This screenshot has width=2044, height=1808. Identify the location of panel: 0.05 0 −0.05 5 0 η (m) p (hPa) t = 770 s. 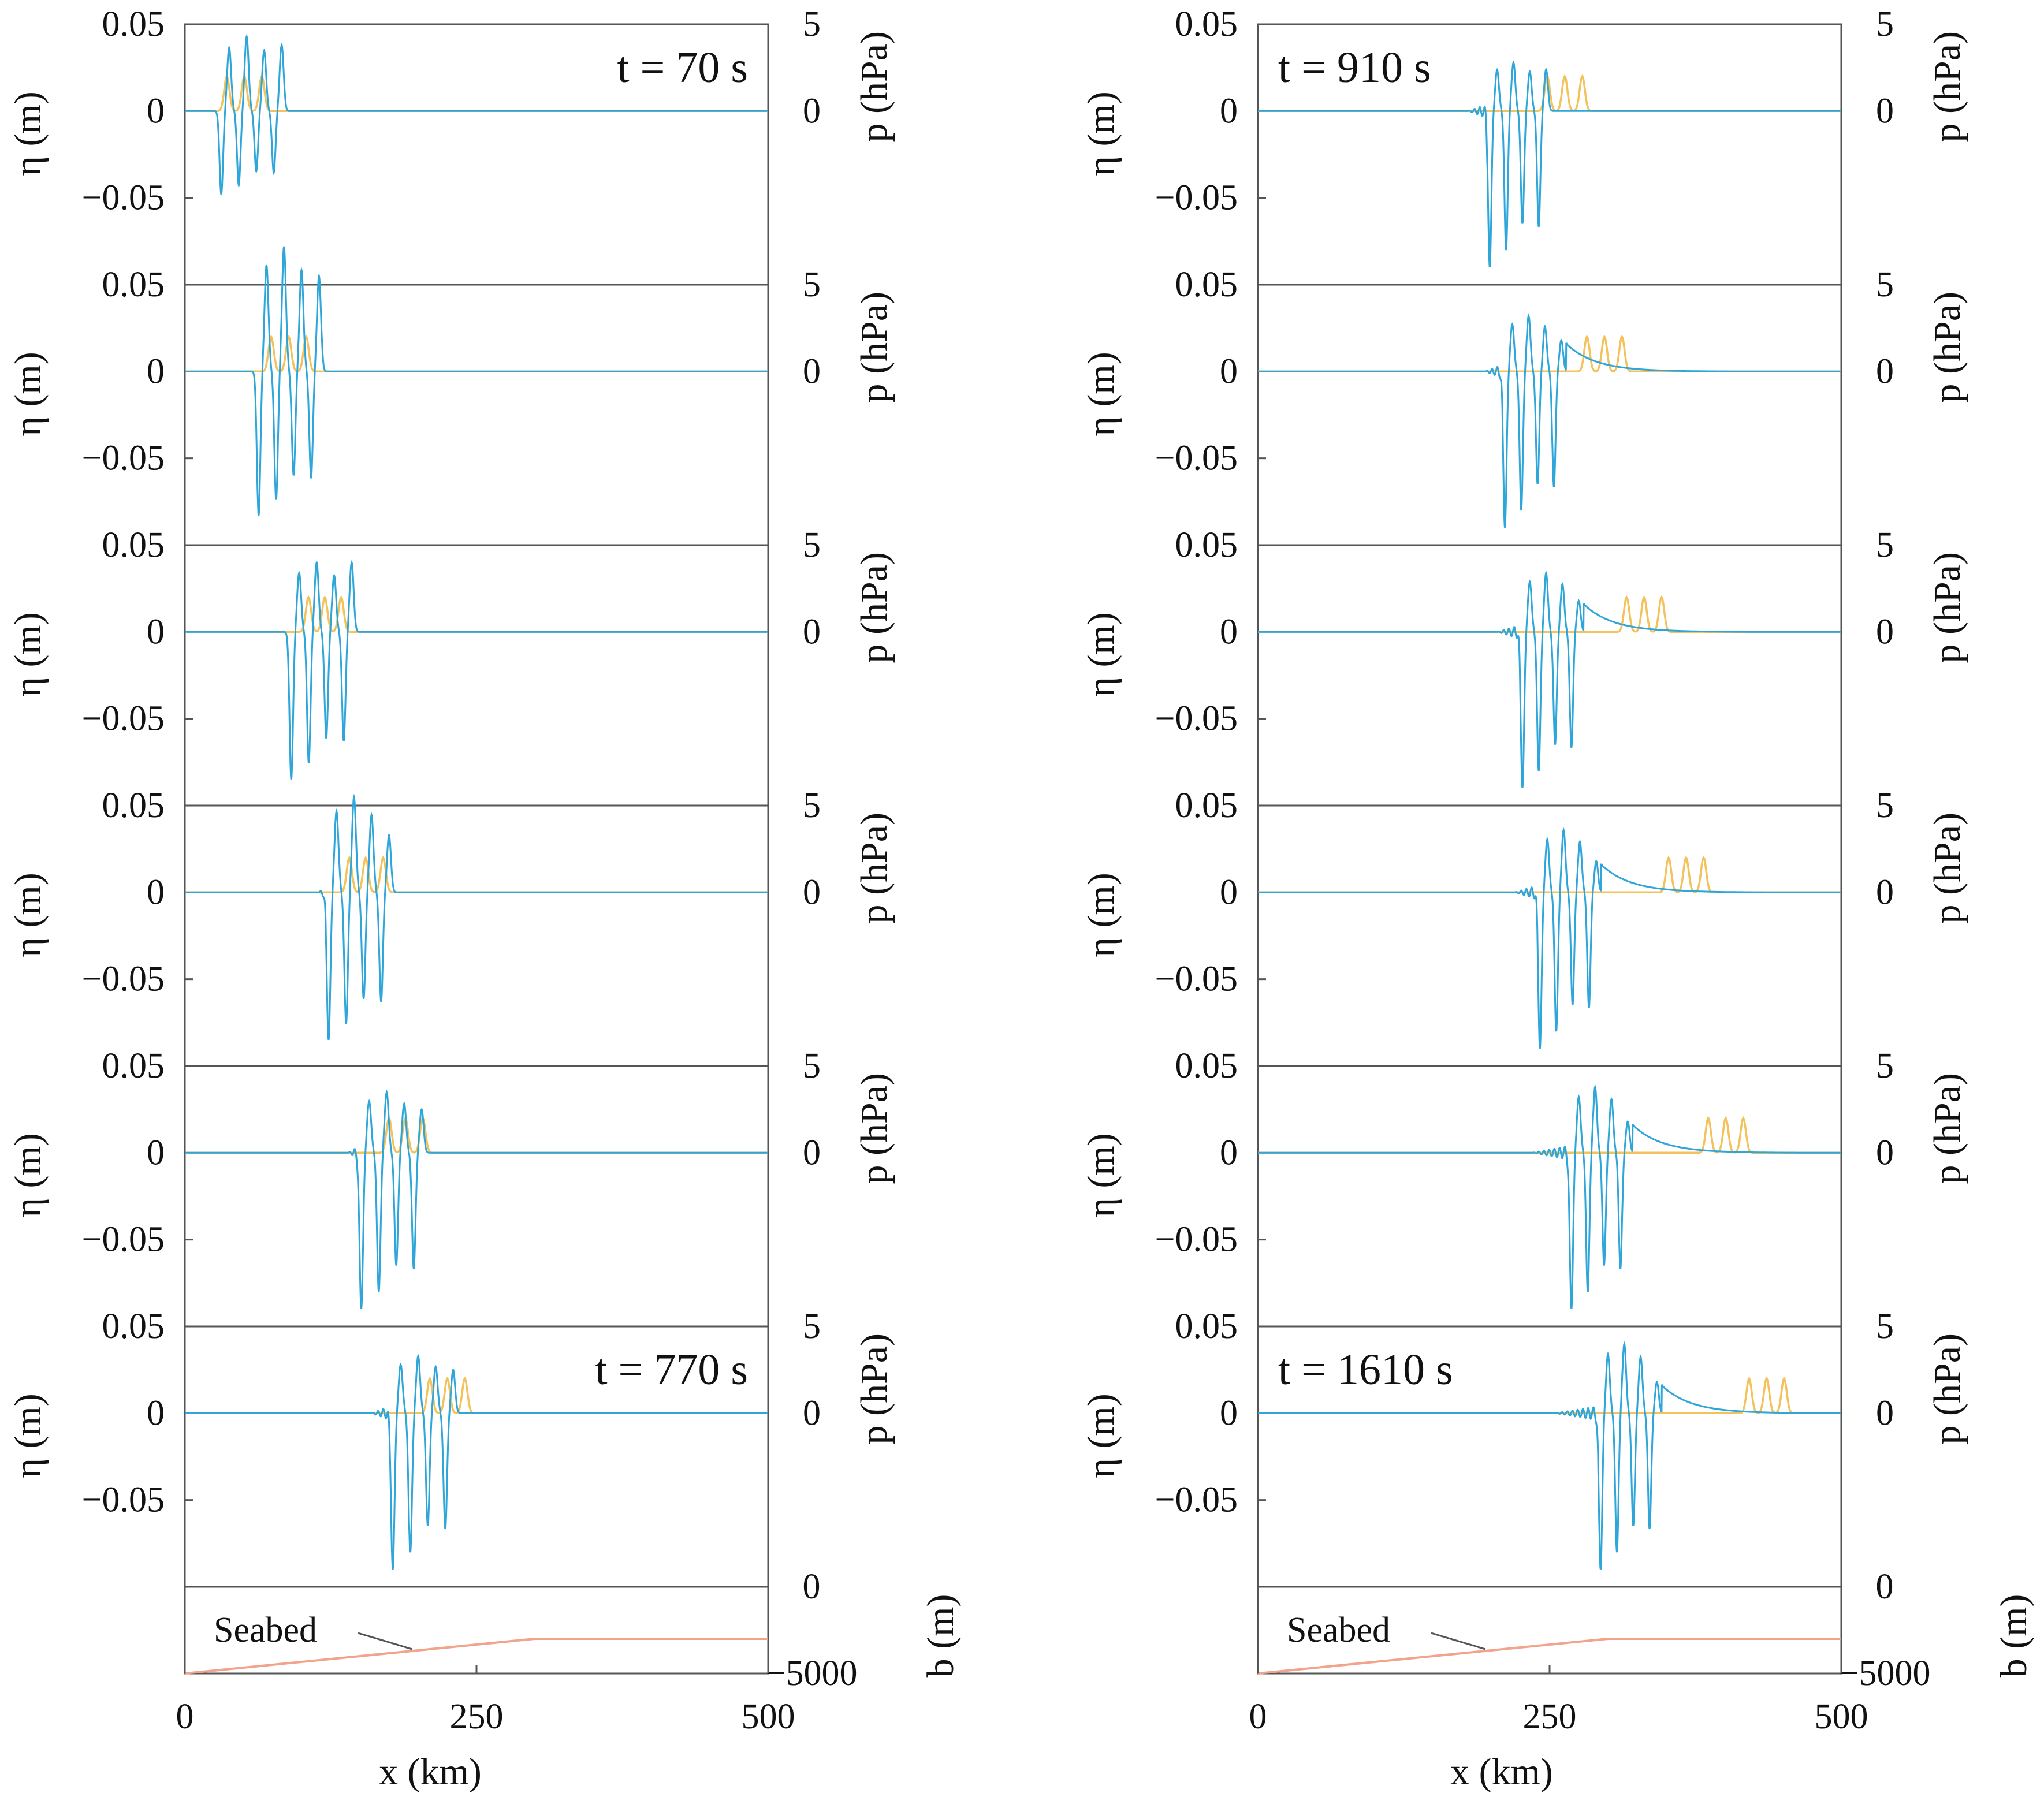
(451, 1447).